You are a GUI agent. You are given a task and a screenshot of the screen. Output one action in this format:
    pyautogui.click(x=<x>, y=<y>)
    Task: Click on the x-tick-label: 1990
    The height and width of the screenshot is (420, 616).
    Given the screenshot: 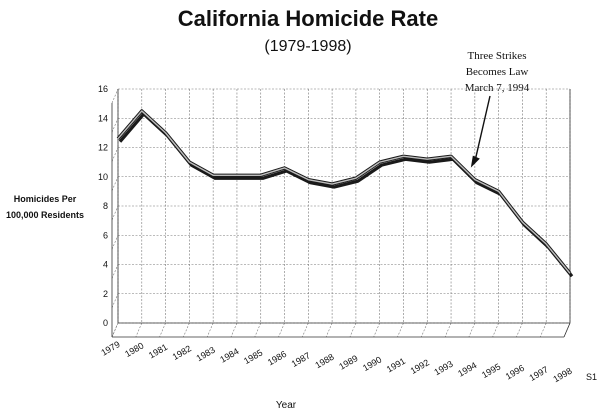 What is the action you would take?
    pyautogui.click(x=372, y=363)
    